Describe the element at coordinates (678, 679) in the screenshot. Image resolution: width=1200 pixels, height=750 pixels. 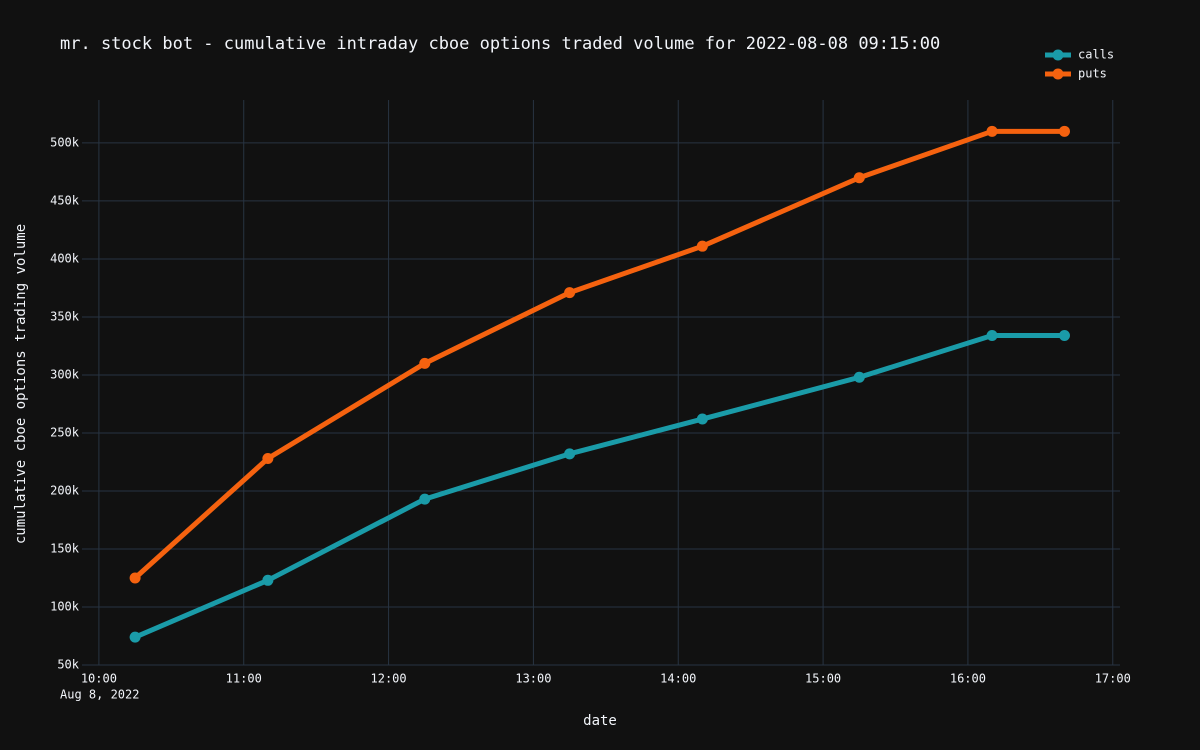
I see `x-tick-label: 14:00` at that location.